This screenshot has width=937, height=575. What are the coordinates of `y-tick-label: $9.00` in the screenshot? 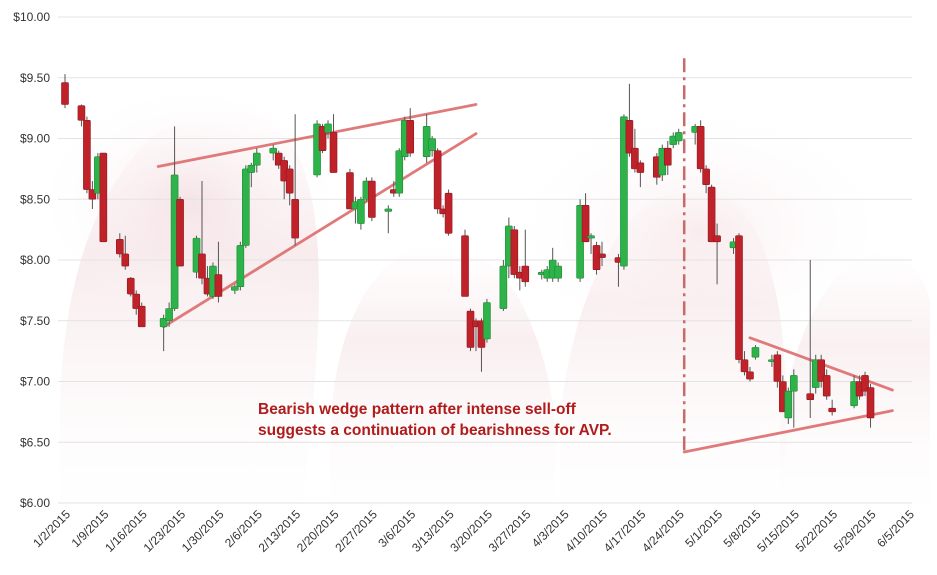 It's located at (35, 139).